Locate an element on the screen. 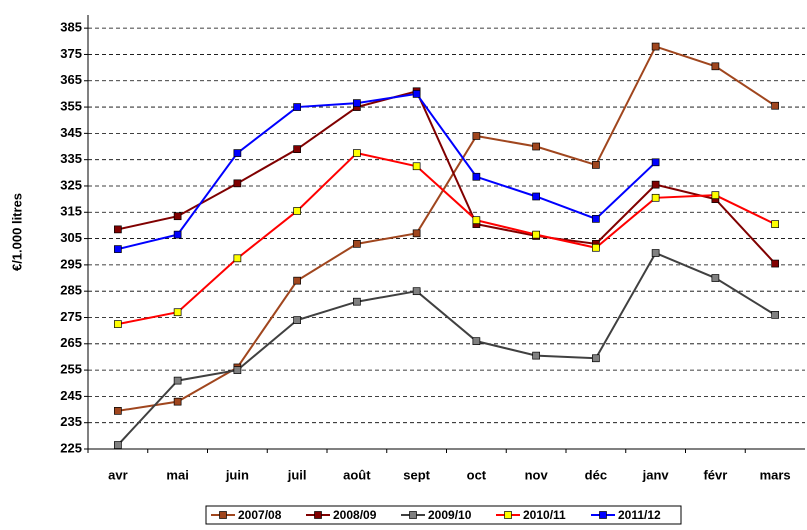 The width and height of the screenshot is (807, 530). y-tick-label: 345 is located at coordinates (71, 132).